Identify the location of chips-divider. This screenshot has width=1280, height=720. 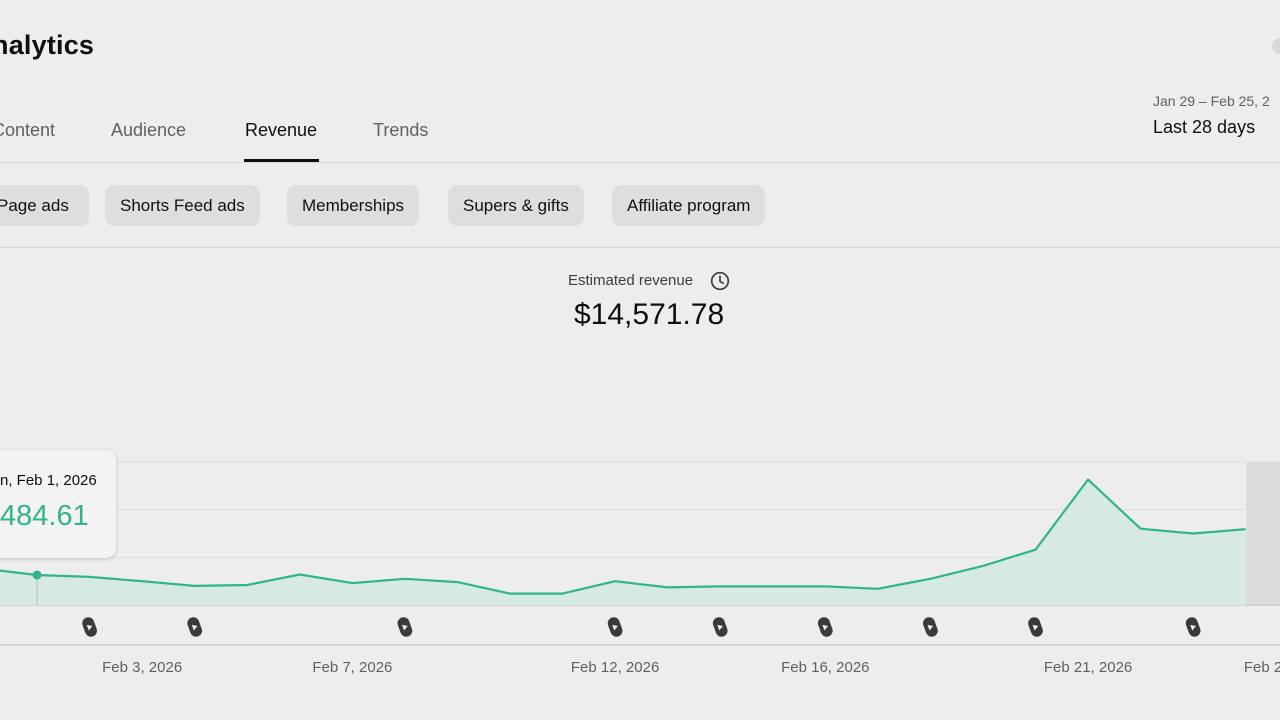
(640, 247).